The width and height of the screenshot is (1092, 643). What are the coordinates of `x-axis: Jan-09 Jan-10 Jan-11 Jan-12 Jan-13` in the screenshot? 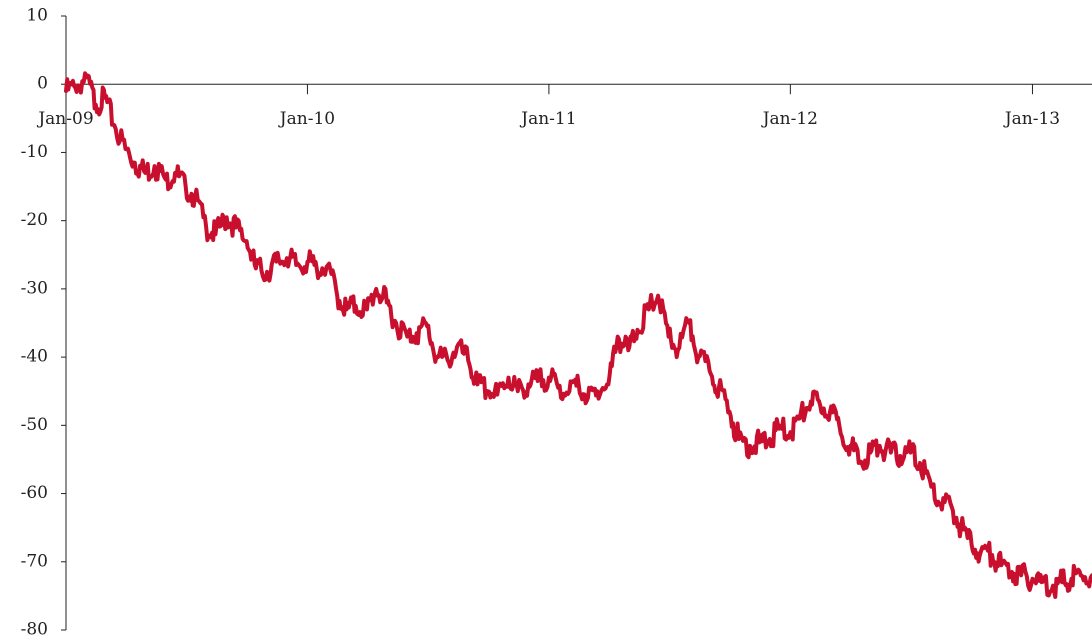 It's located at (564, 106).